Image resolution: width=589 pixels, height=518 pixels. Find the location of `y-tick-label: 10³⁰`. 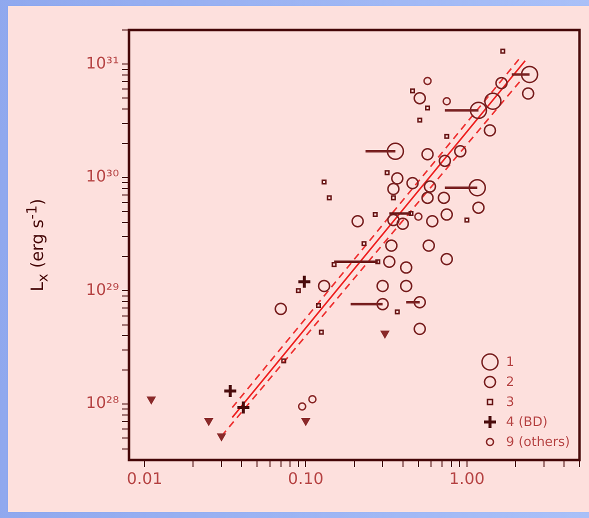

y-tick-label: 10³⁰ is located at coordinates (102, 176).